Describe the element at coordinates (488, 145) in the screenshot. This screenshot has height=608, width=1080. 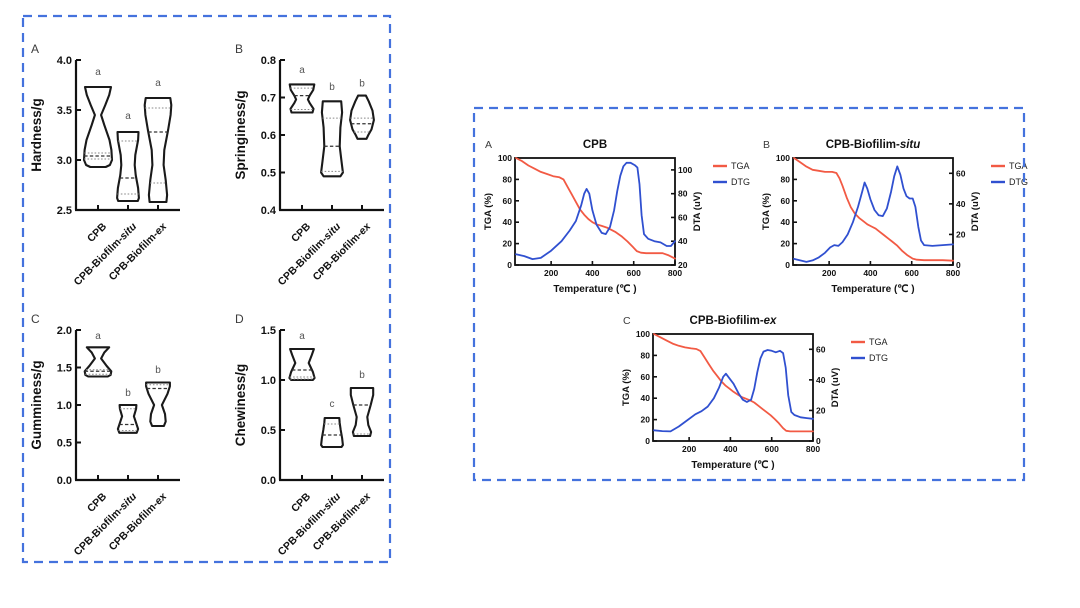
I see `panel-letter: A` at that location.